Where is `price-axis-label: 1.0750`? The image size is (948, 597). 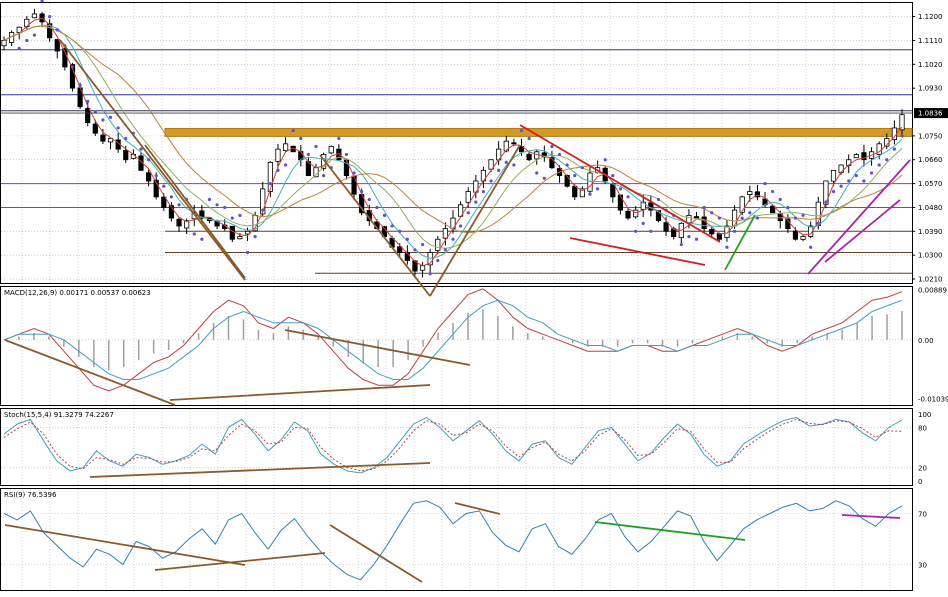
price-axis-label: 1.0750 is located at coordinates (930, 136).